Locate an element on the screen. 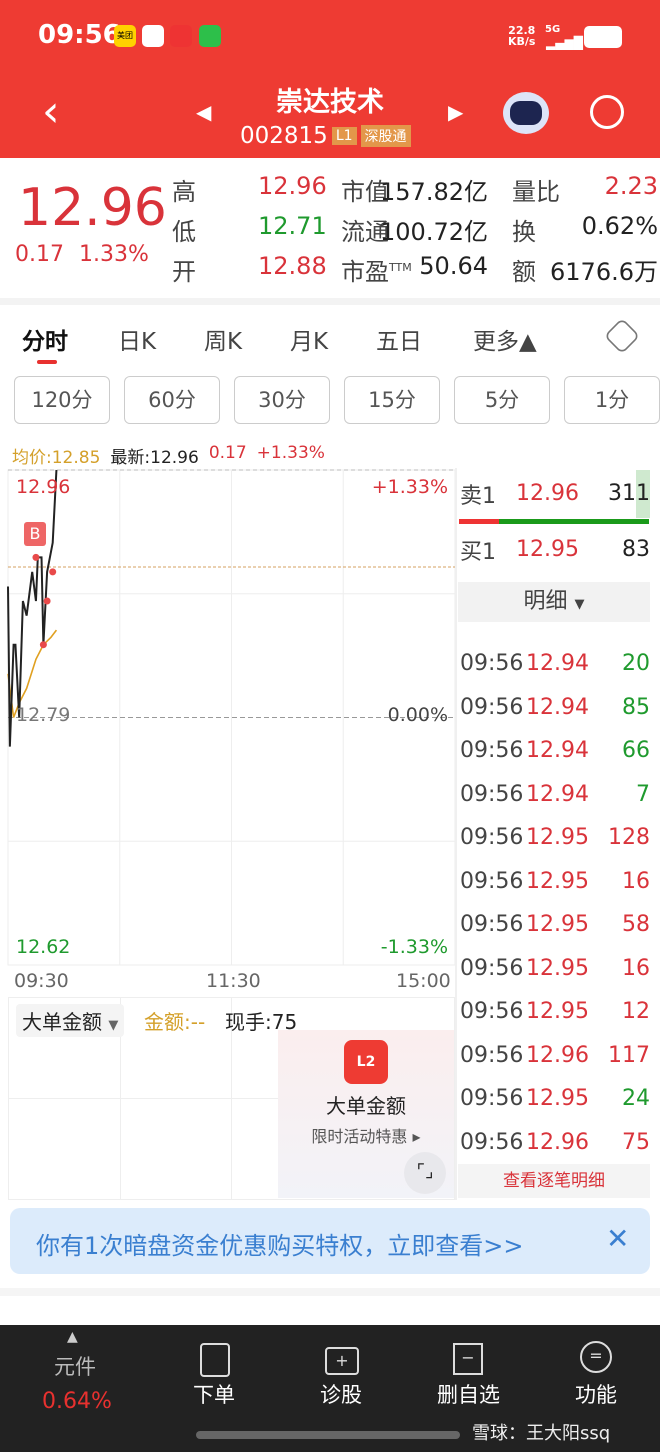 Image resolution: width=660 pixels, height=1452 pixels. tab-2: 周K is located at coordinates (223, 342).